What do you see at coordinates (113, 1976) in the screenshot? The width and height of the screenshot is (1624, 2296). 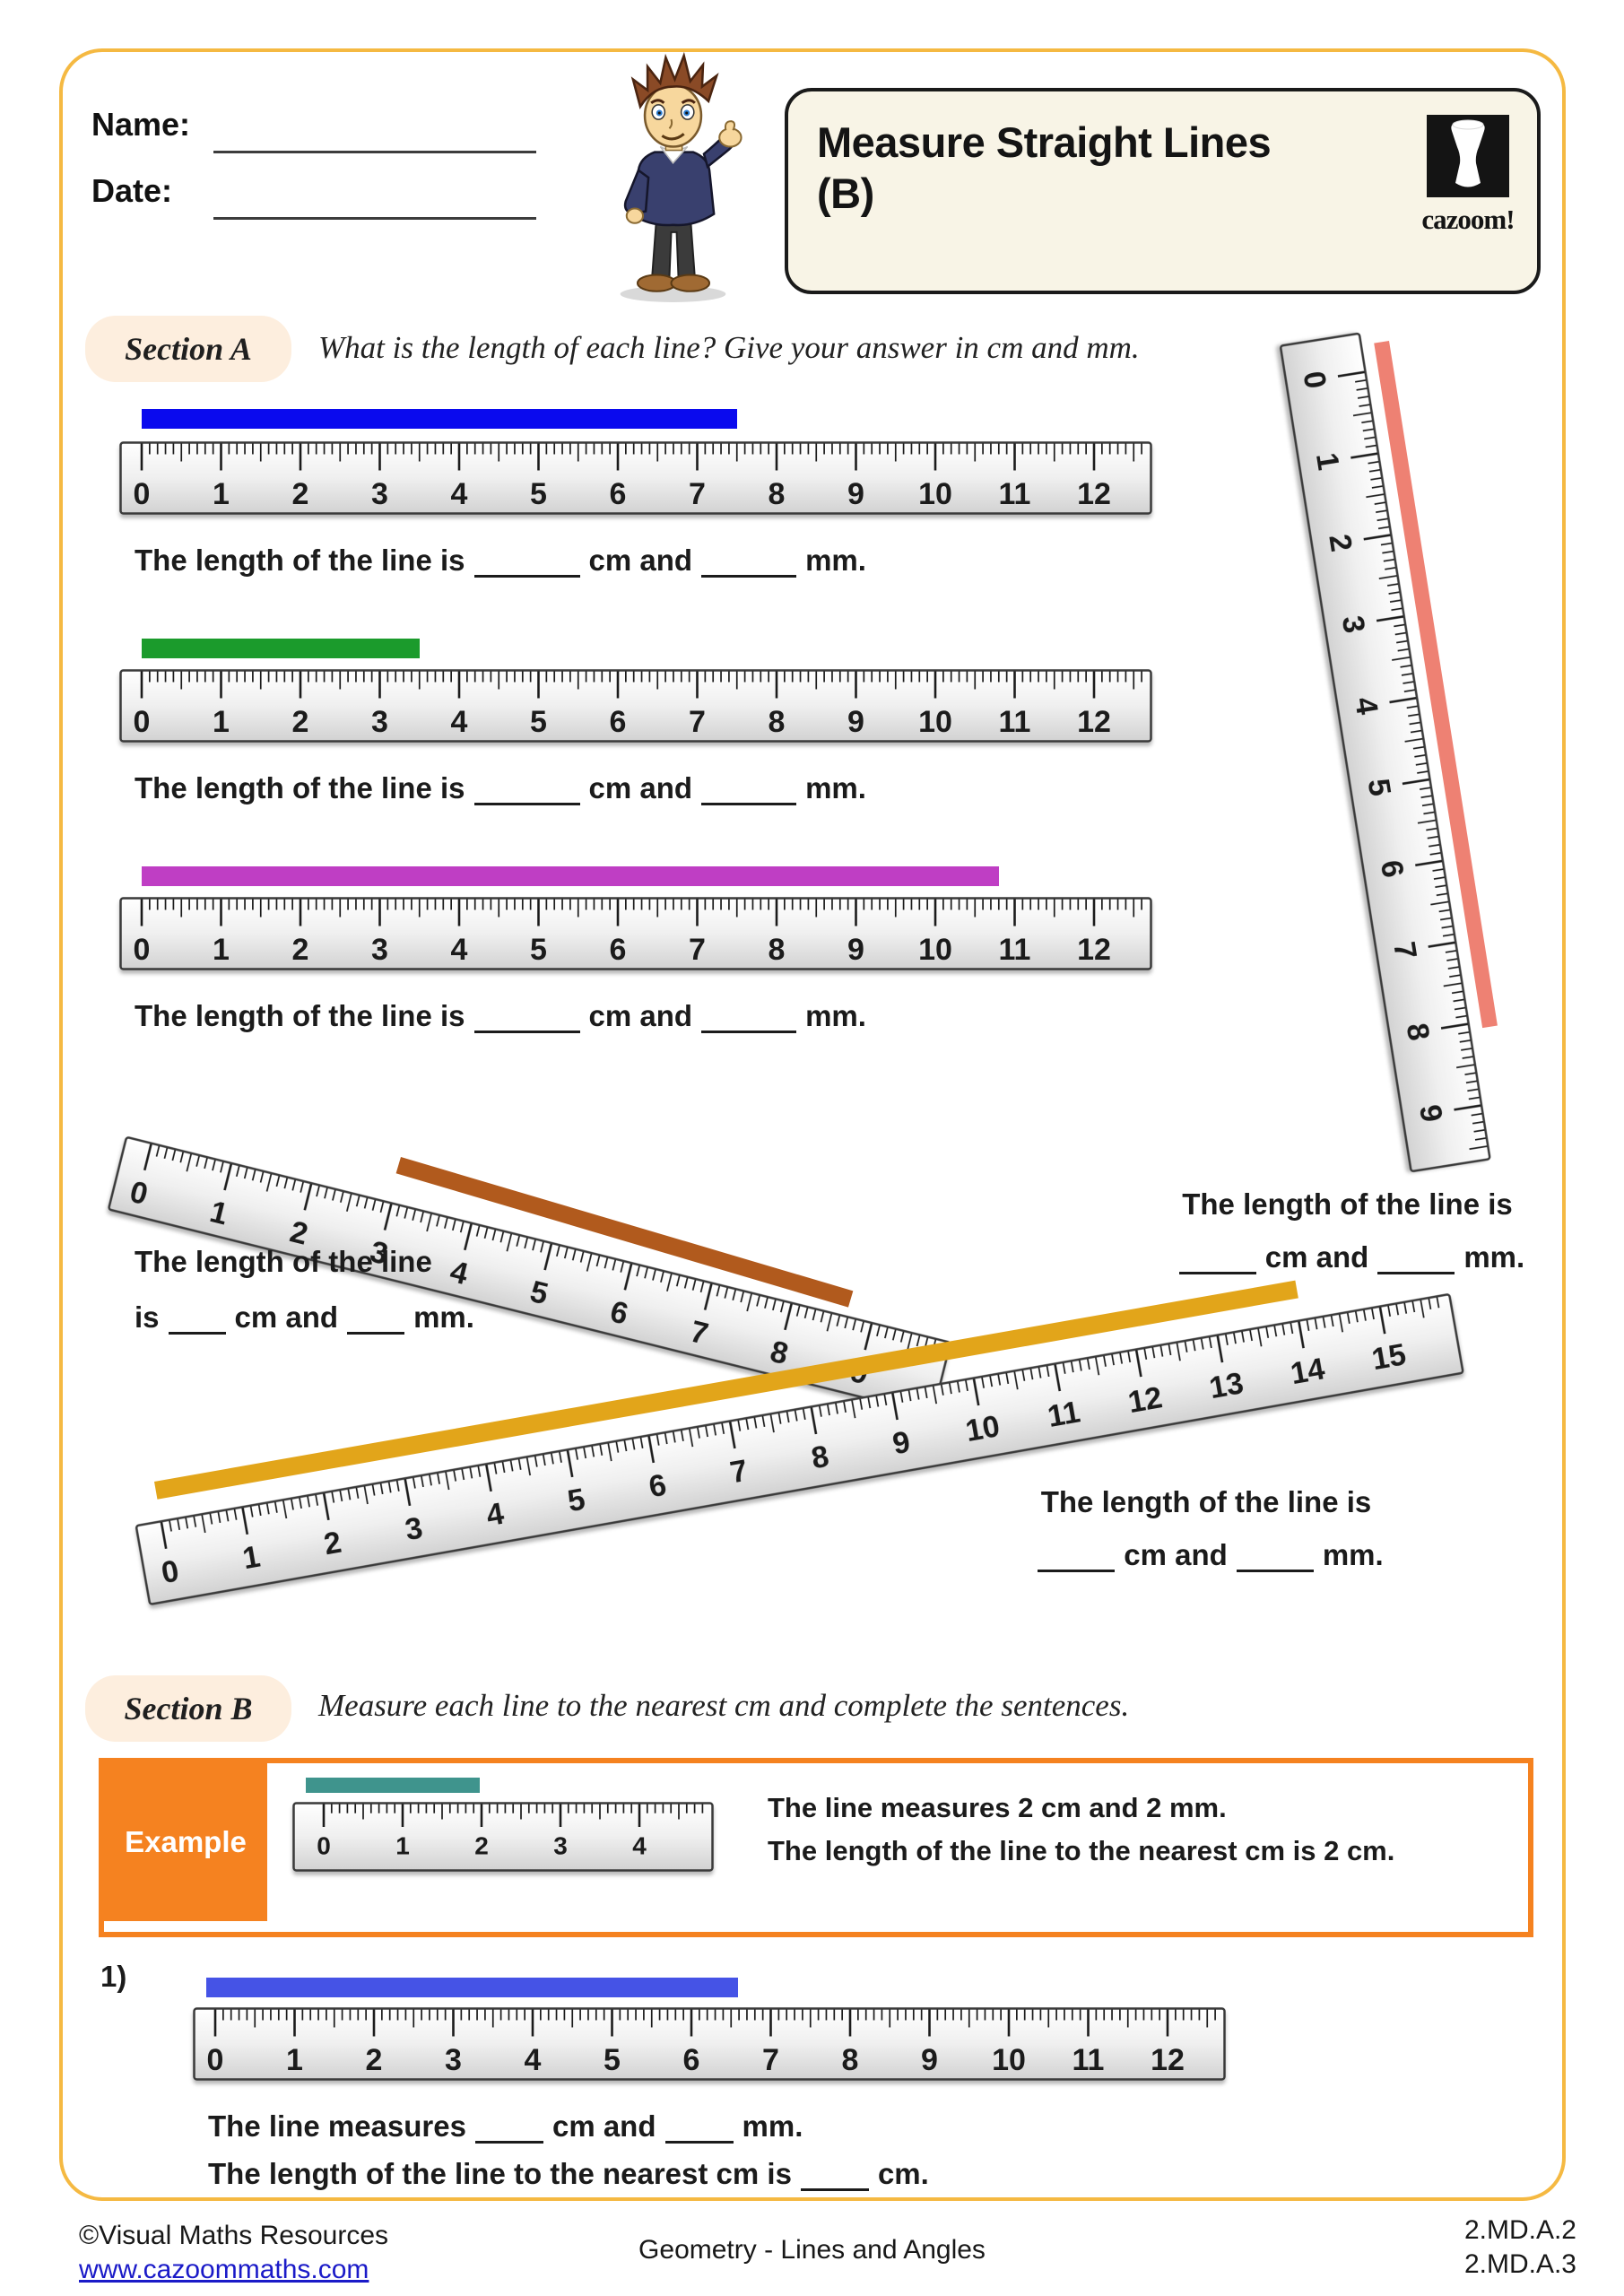 I see `question-number: 1)` at bounding box center [113, 1976].